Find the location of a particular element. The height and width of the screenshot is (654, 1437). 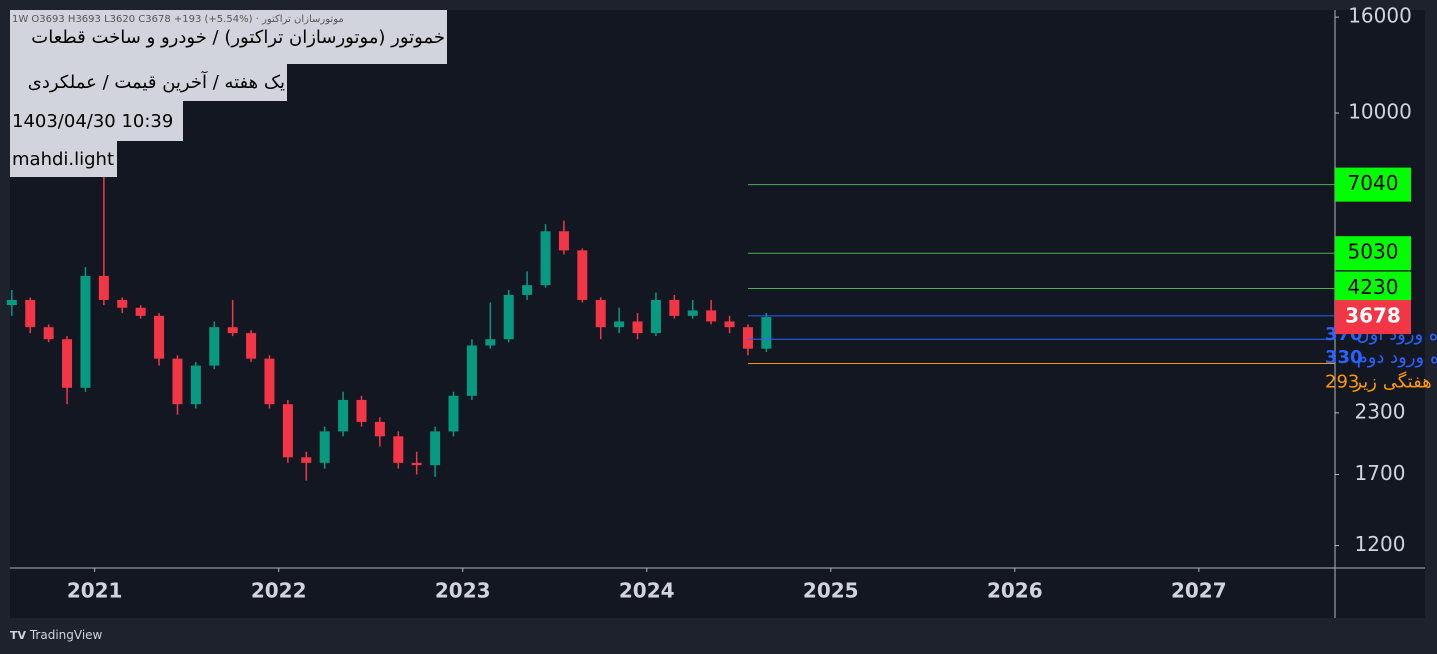

price-badge is located at coordinates (1373, 317).